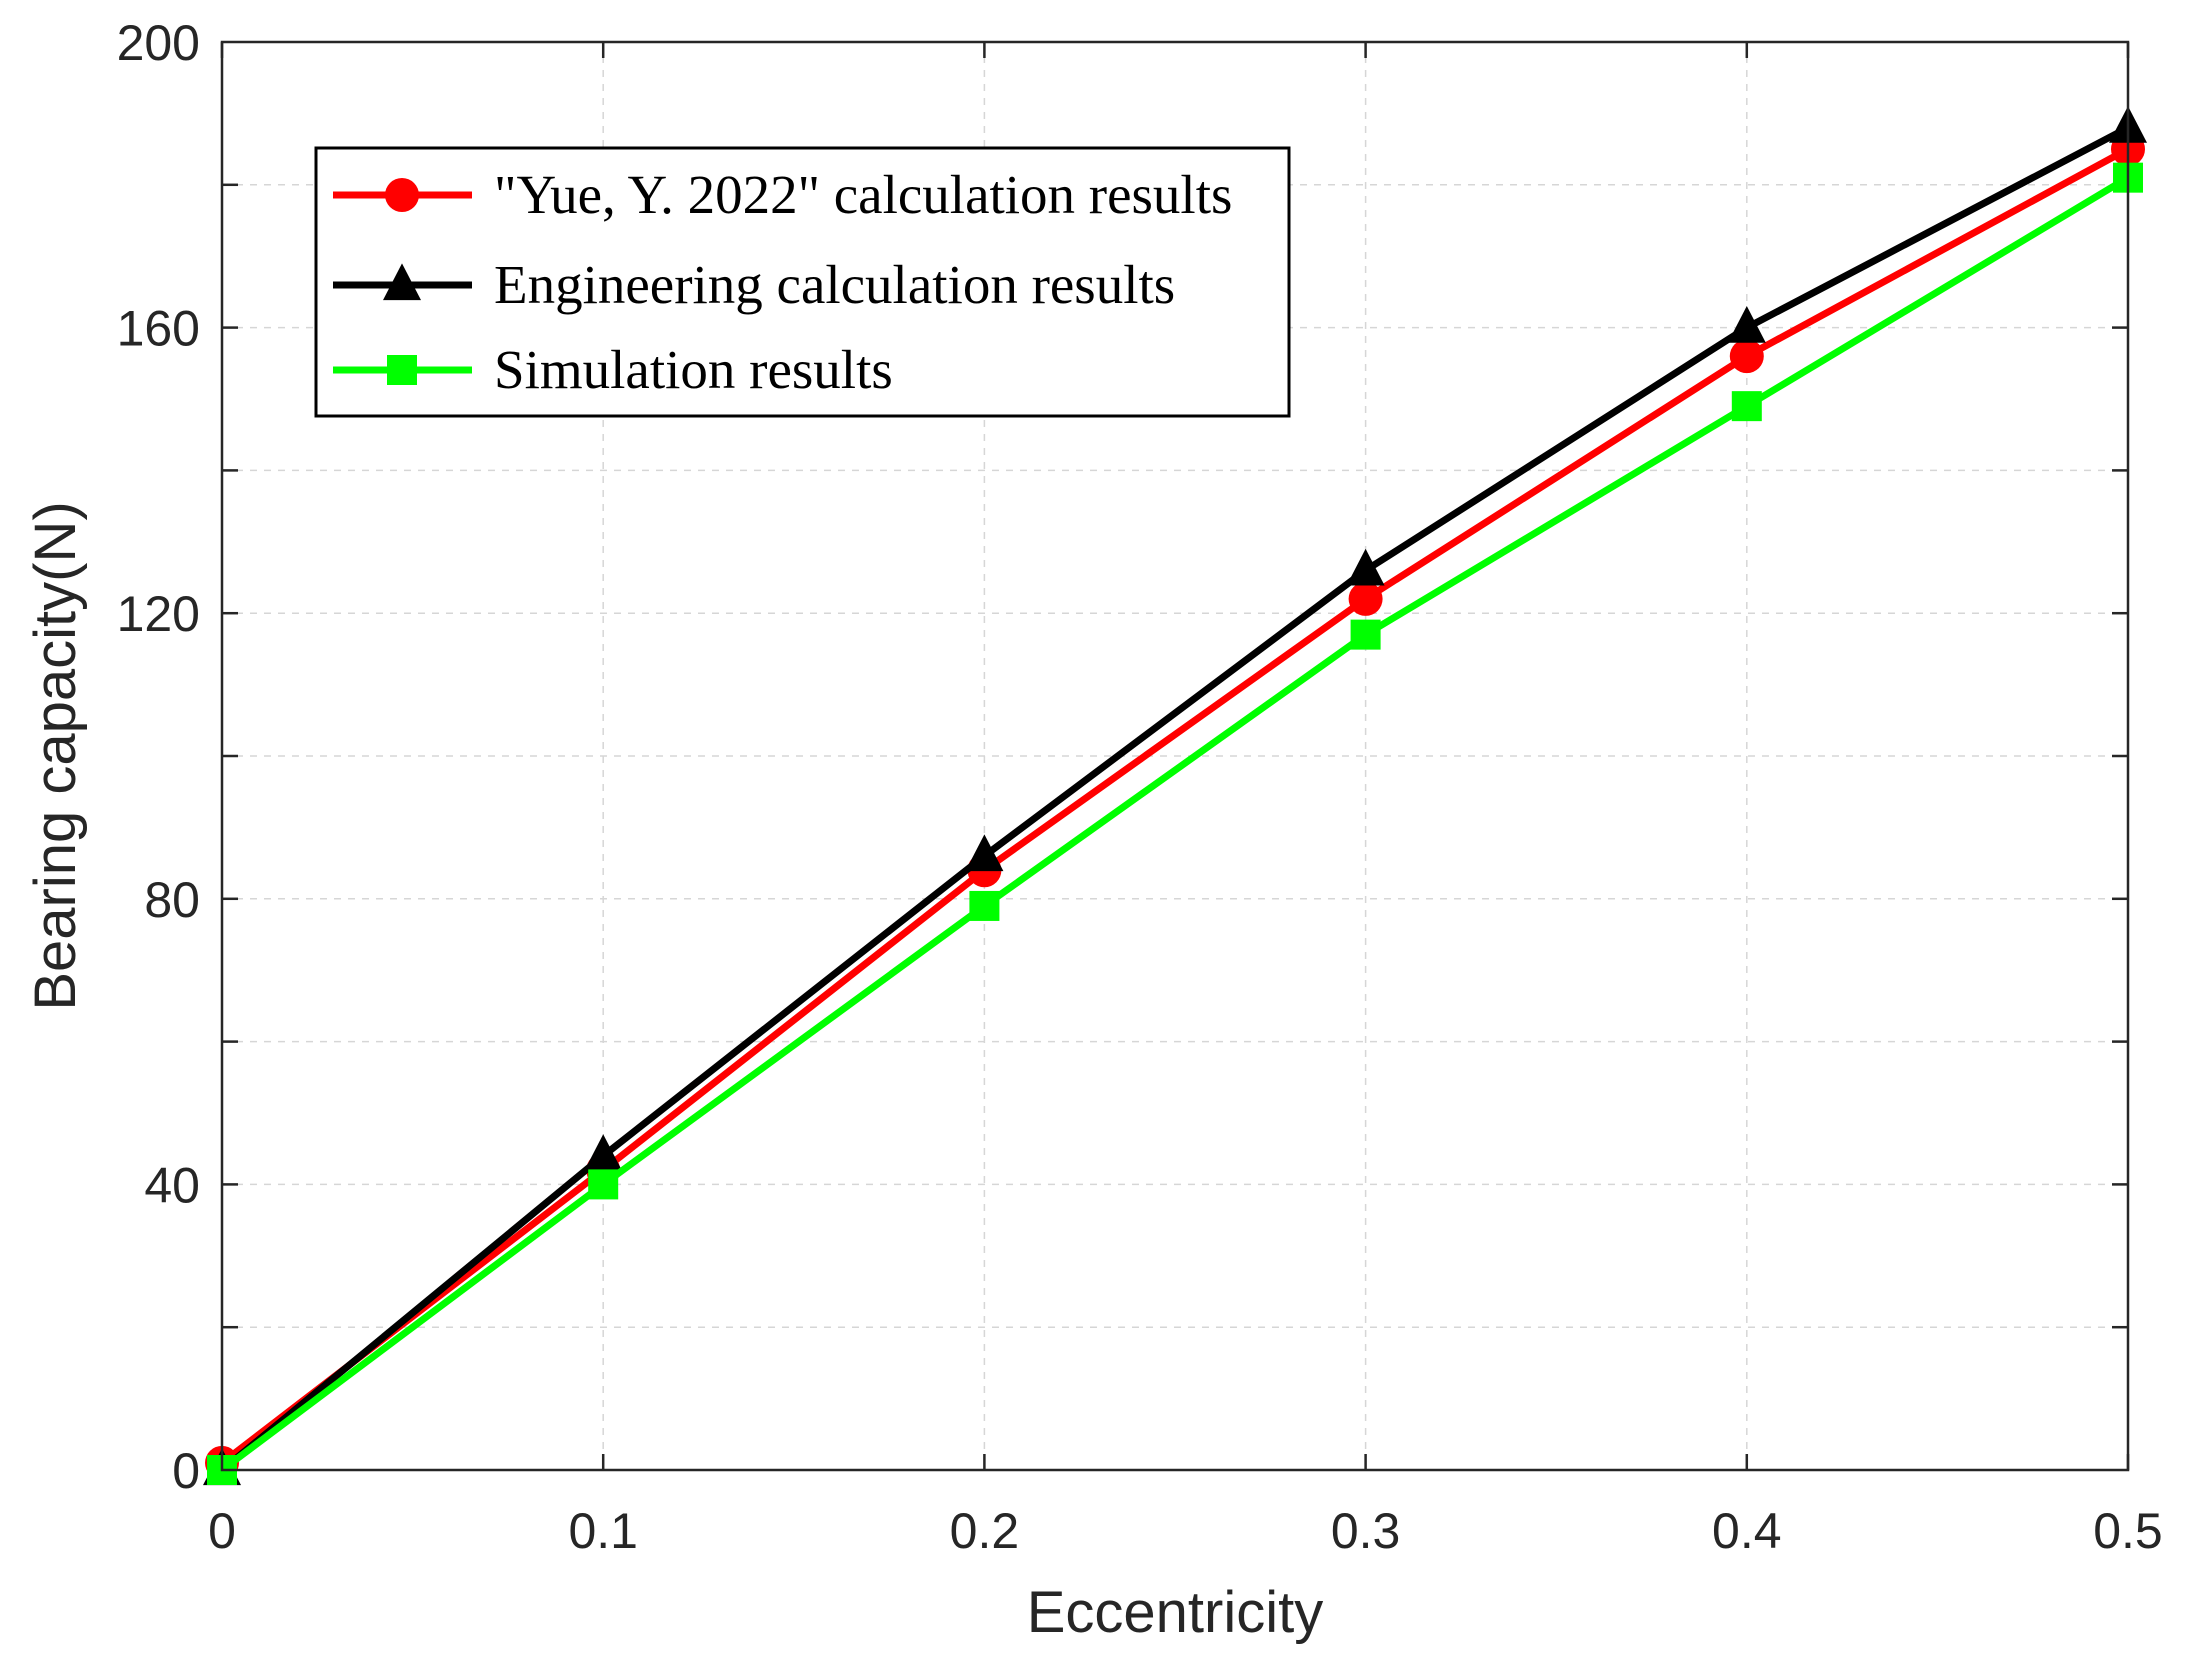 Image resolution: width=2186 pixels, height=1659 pixels. I want to click on y-axis-label: Bearing capacity(N), so click(55, 755).